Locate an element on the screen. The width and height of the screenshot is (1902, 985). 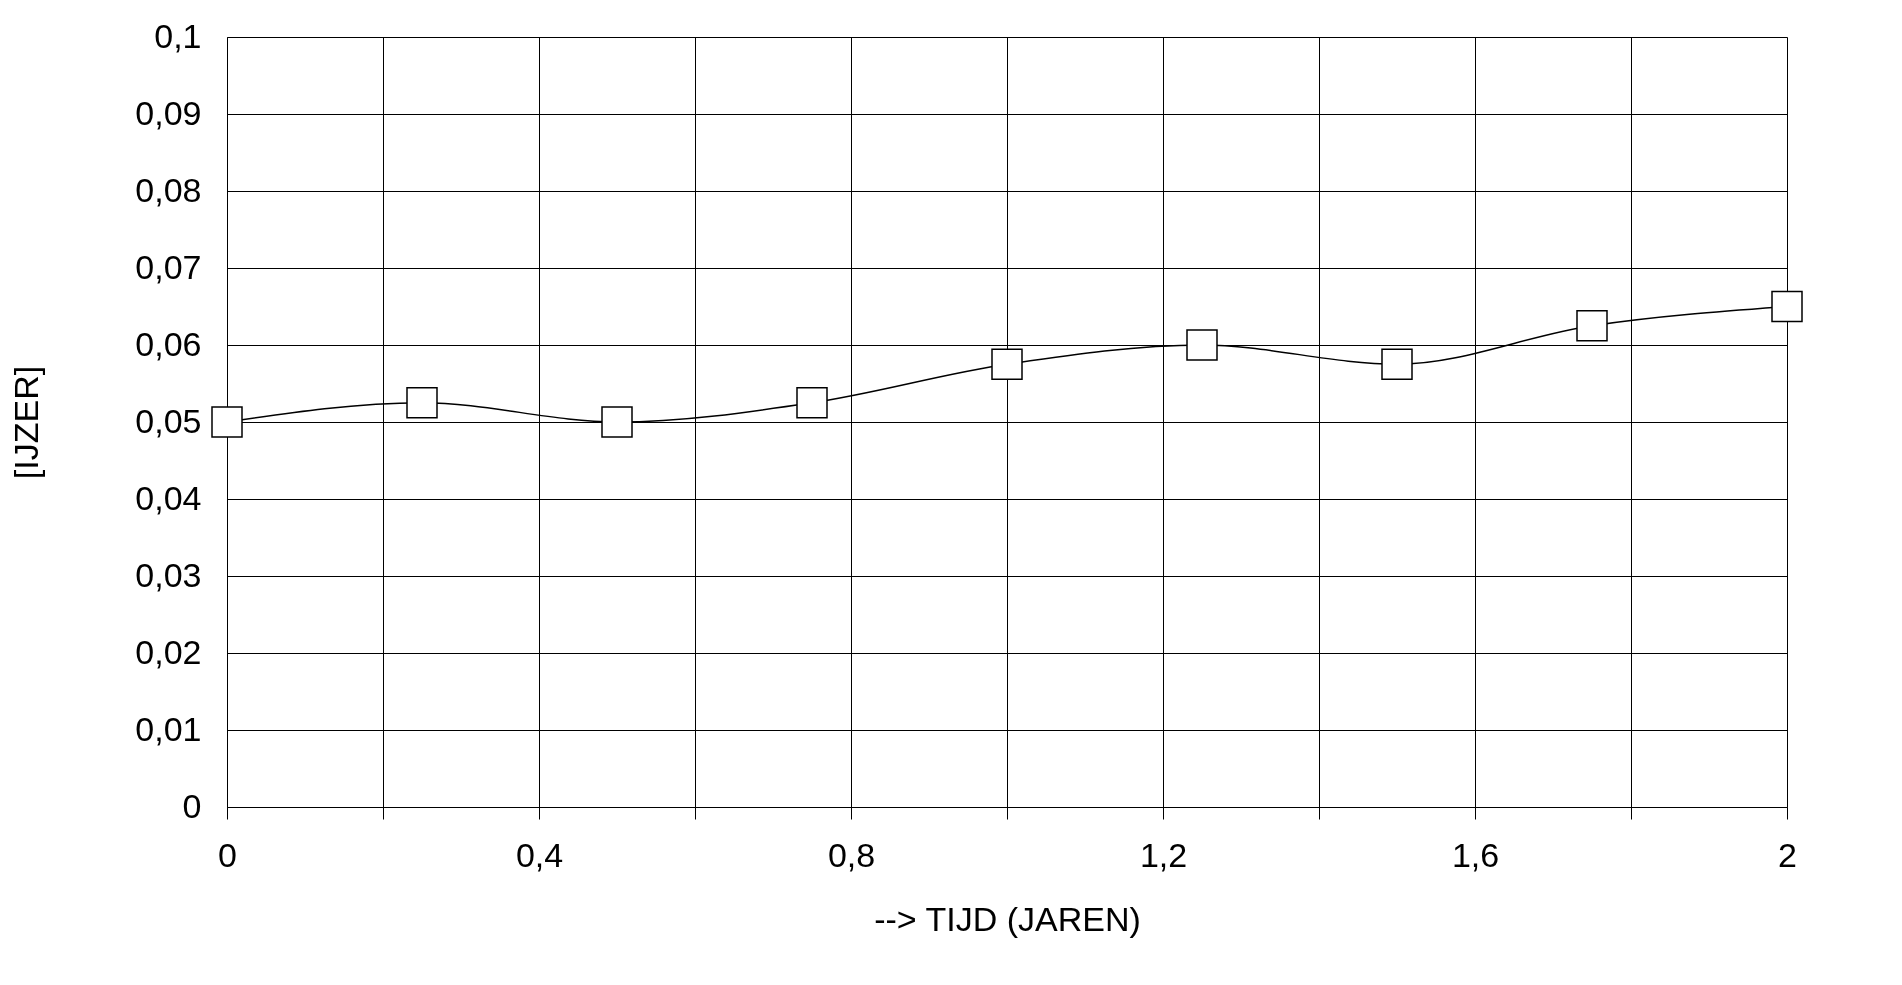
y-tick-label: 0,08 is located at coordinates (168, 189).